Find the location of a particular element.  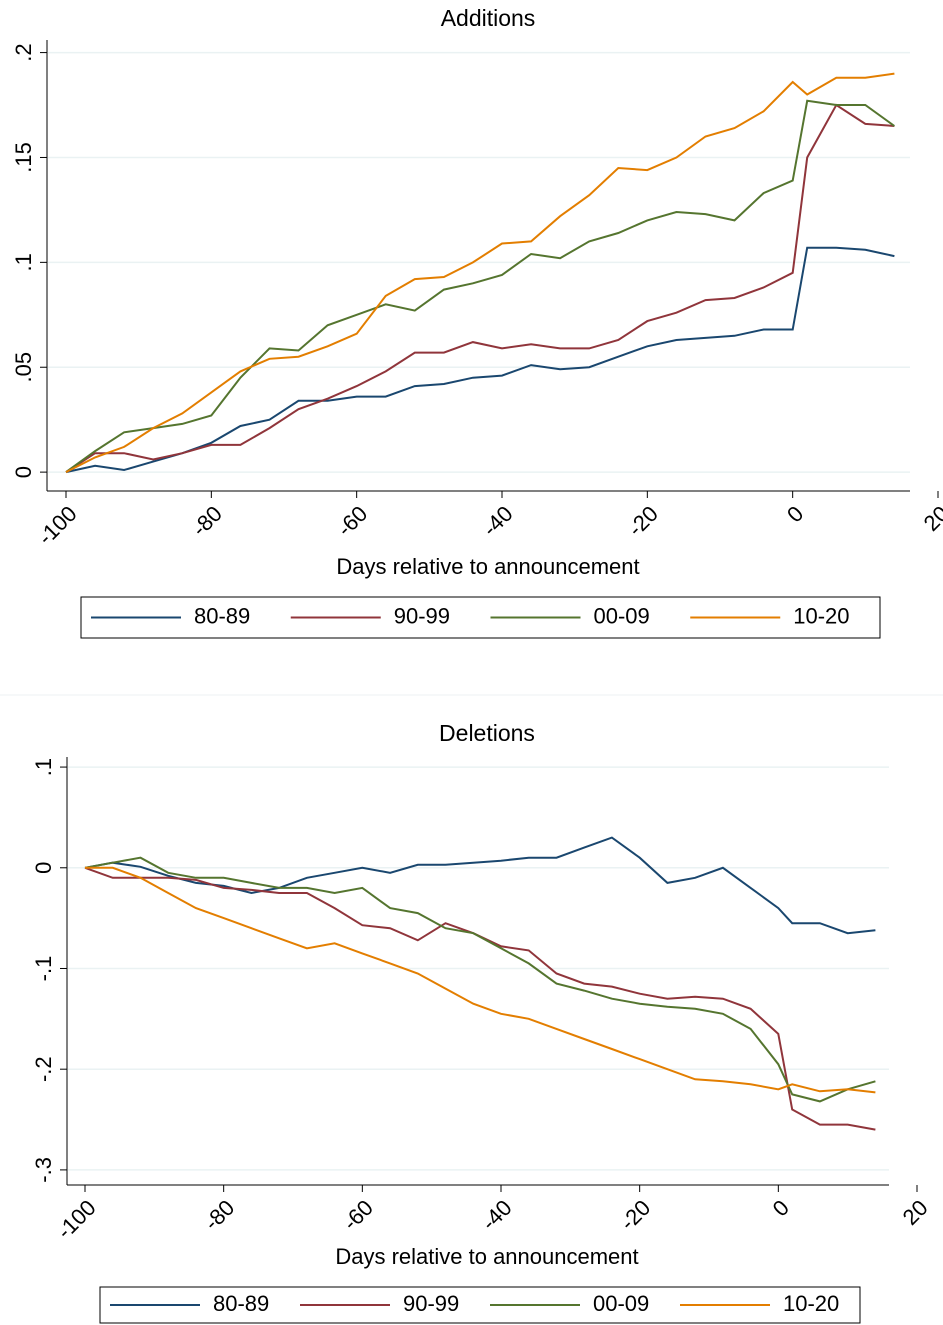

y-tick-label: -.2 is located at coordinates (43, 1069).